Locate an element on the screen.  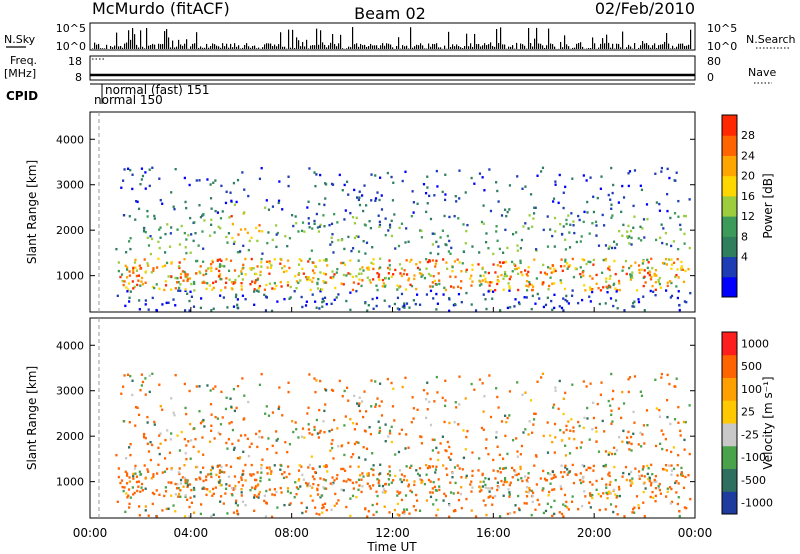
colorbar-tick-label: -1000 is located at coordinates (757, 503).